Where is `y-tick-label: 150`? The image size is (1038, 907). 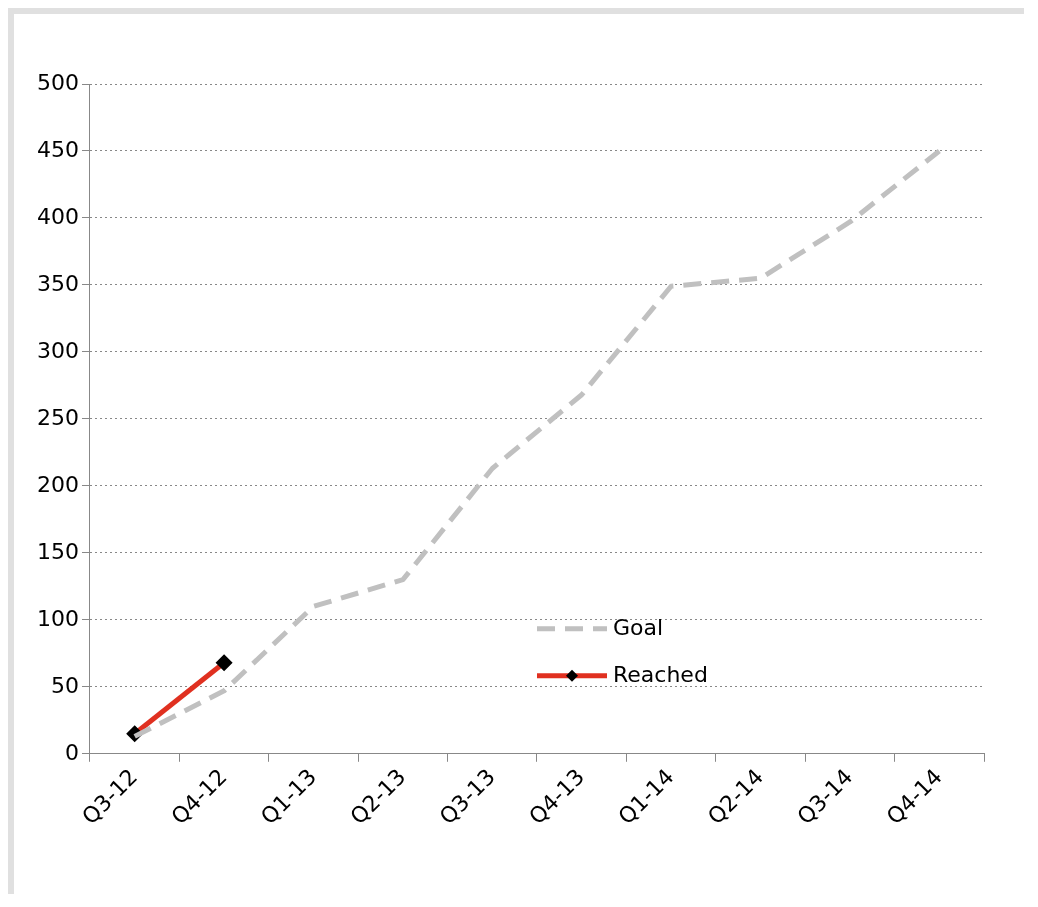
y-tick-label: 150 is located at coordinates (57, 551).